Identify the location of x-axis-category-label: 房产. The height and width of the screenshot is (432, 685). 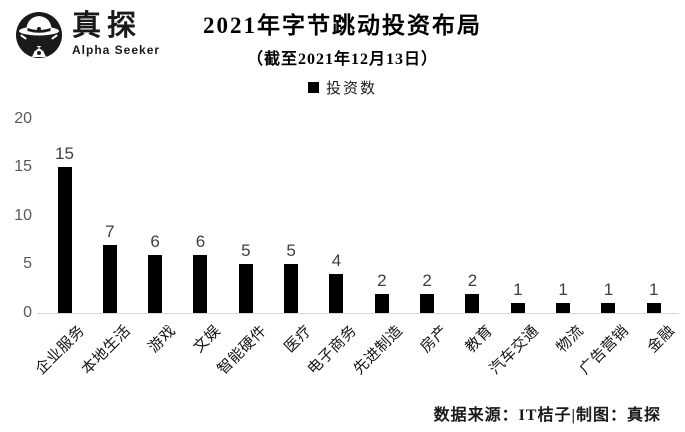
(435, 339).